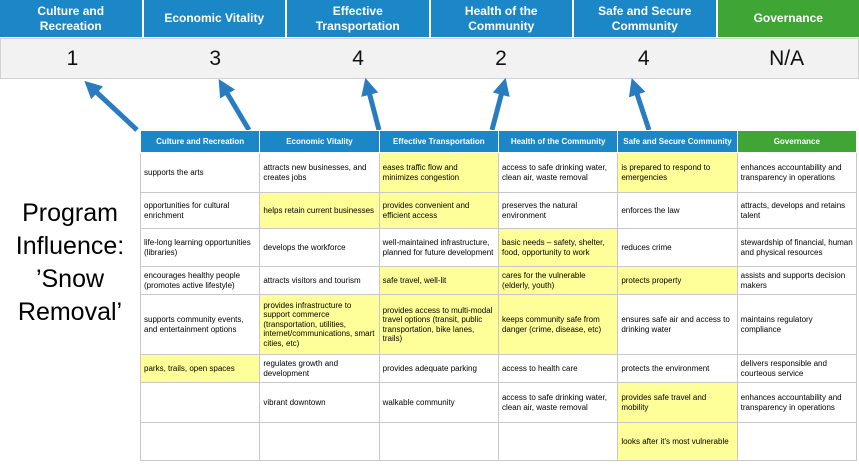  Describe the element at coordinates (70, 279) in the screenshot. I see `program-title-line: ’Snow` at that location.